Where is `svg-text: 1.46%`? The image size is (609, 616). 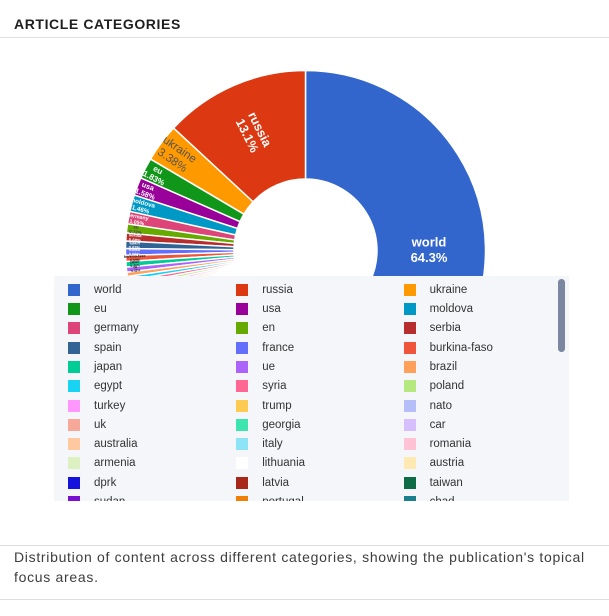 svg-text: 1.46% is located at coordinates (140, 210).